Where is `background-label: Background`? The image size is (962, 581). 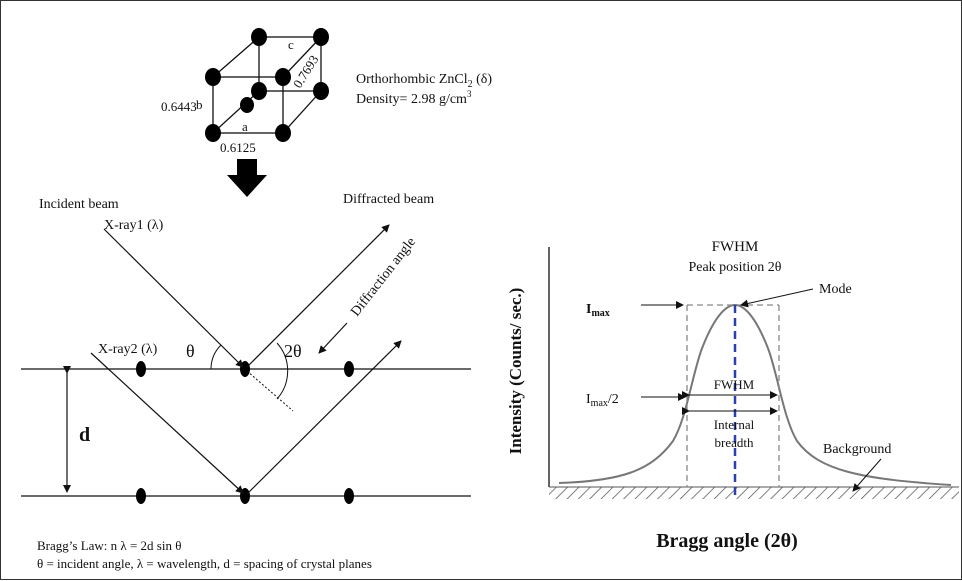
background-label: Background is located at coordinates (857, 449).